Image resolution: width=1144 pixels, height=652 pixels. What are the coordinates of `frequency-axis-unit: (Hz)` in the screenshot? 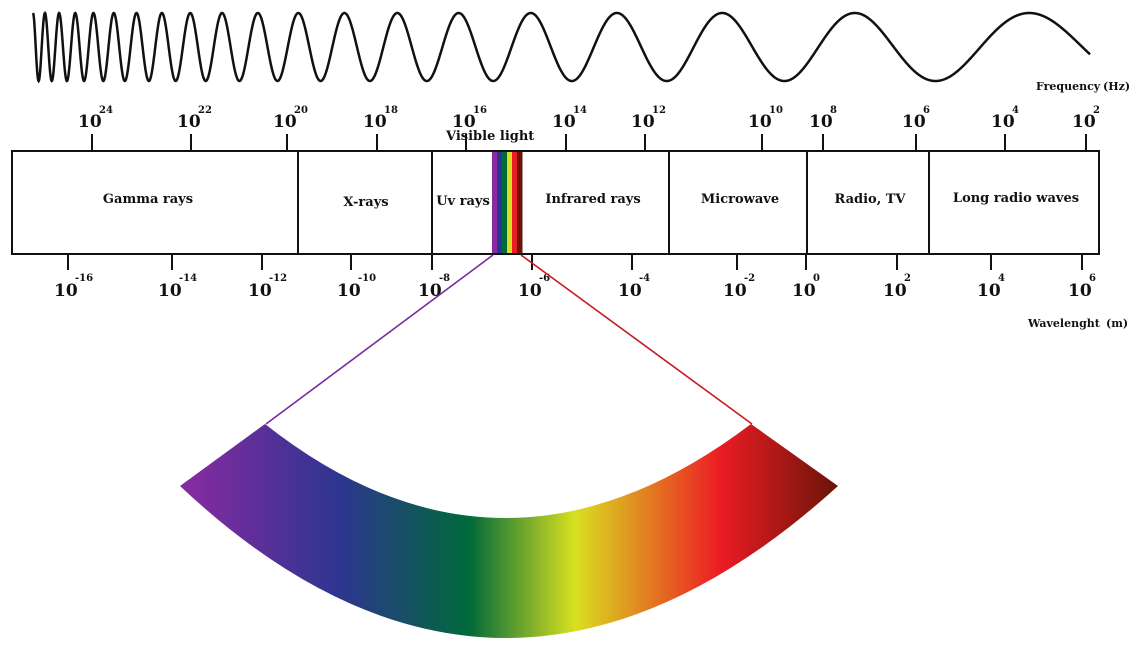 It's located at (1116, 86).